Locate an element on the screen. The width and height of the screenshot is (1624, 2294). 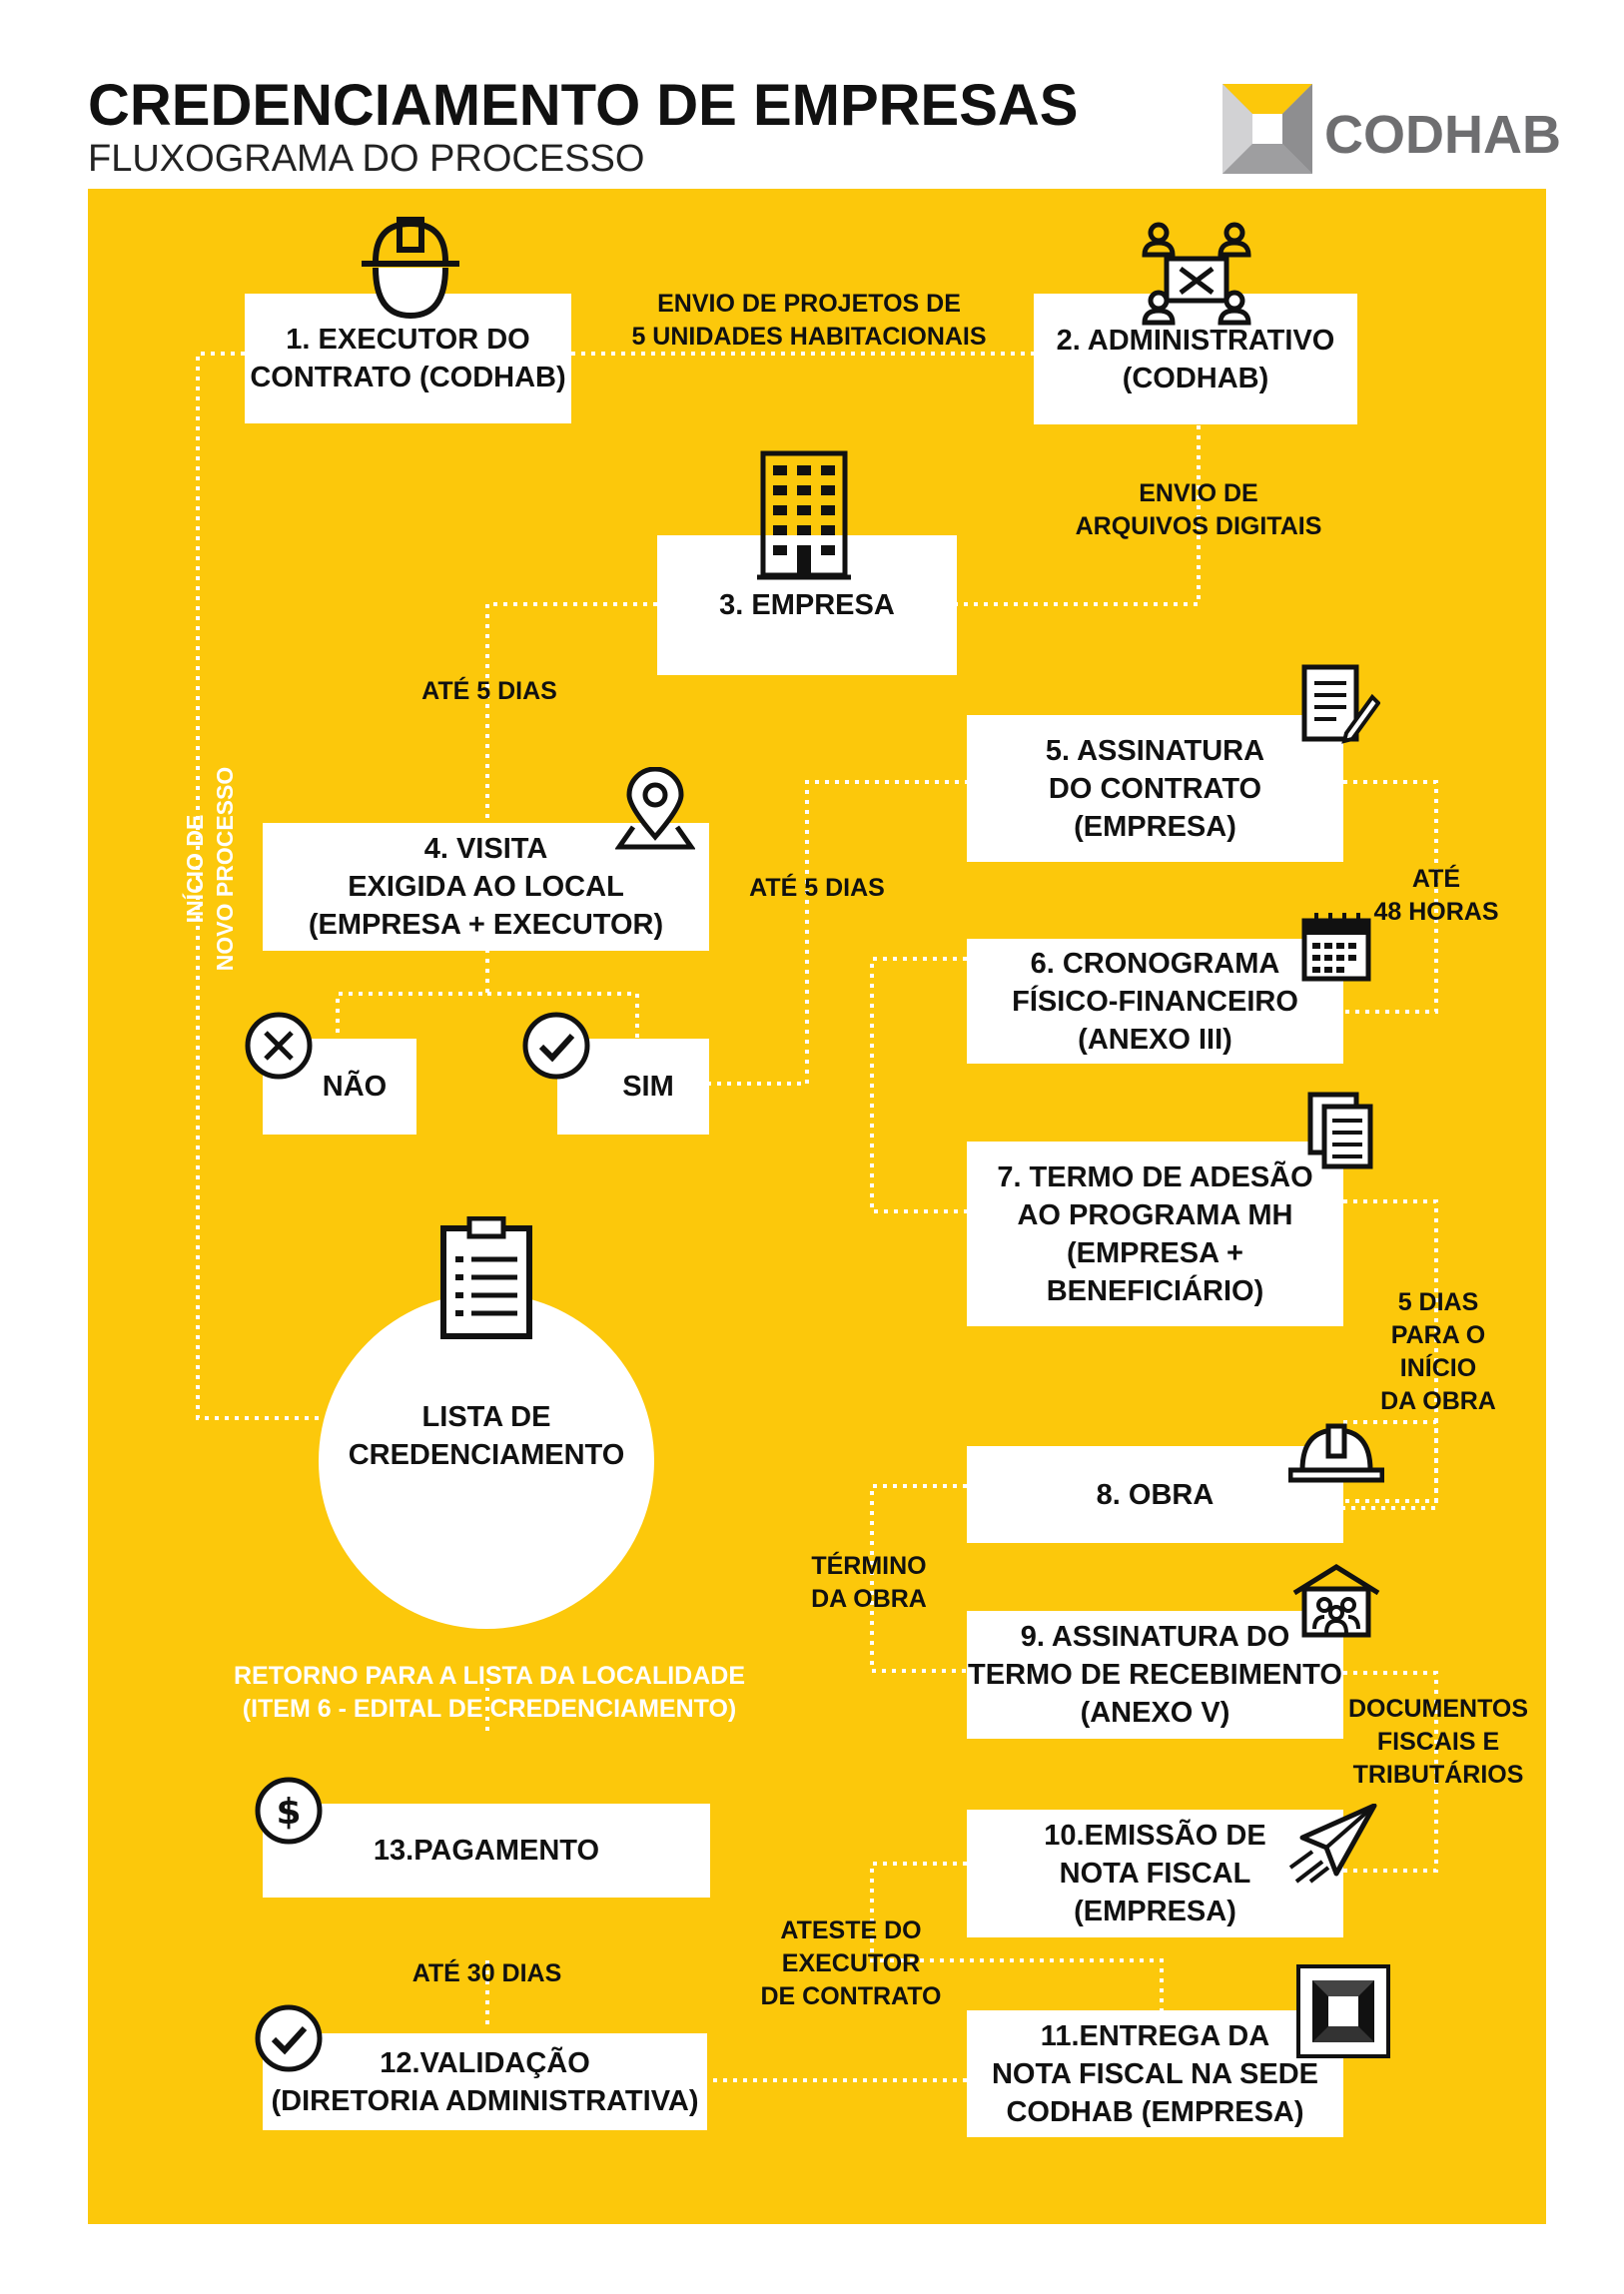
node-8-obra: 8. OBRA is located at coordinates (1155, 1494).